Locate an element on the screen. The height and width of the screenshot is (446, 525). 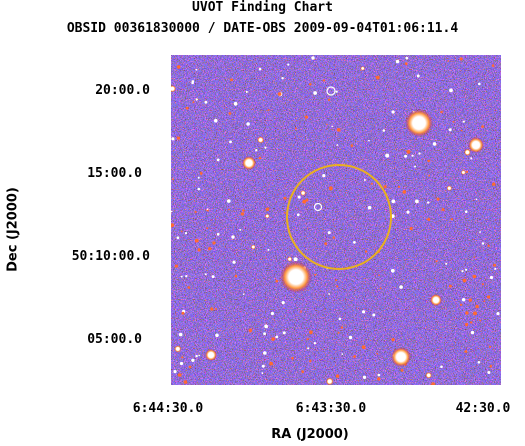
y-tick-label: 15:00.0 is located at coordinates (114, 173).